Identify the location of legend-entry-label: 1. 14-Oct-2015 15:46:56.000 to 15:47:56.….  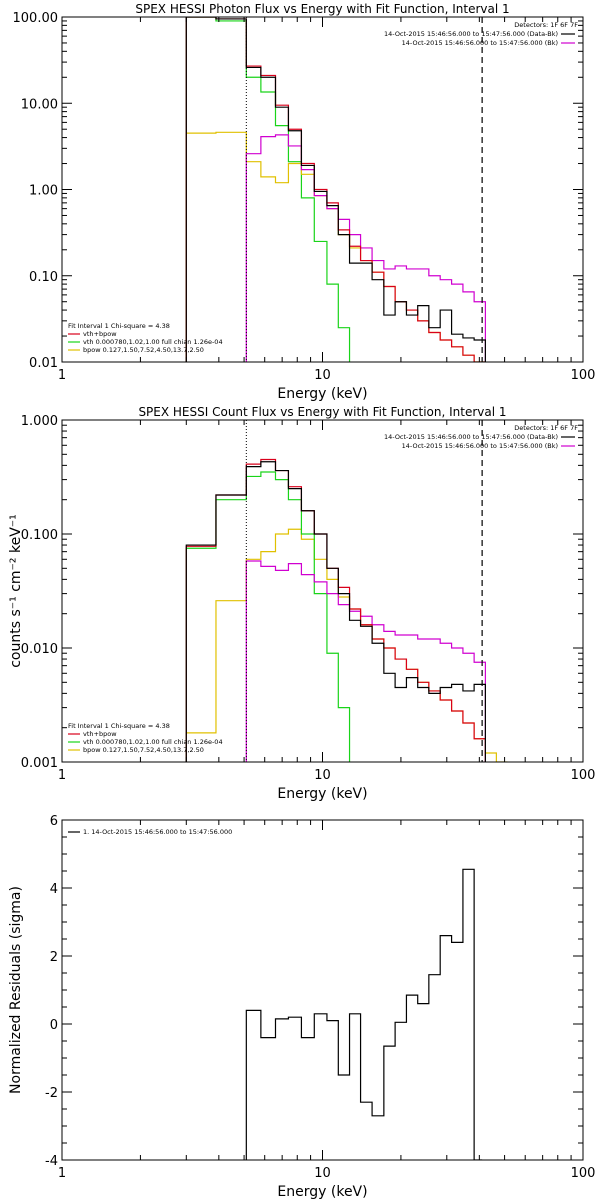
(157, 832).